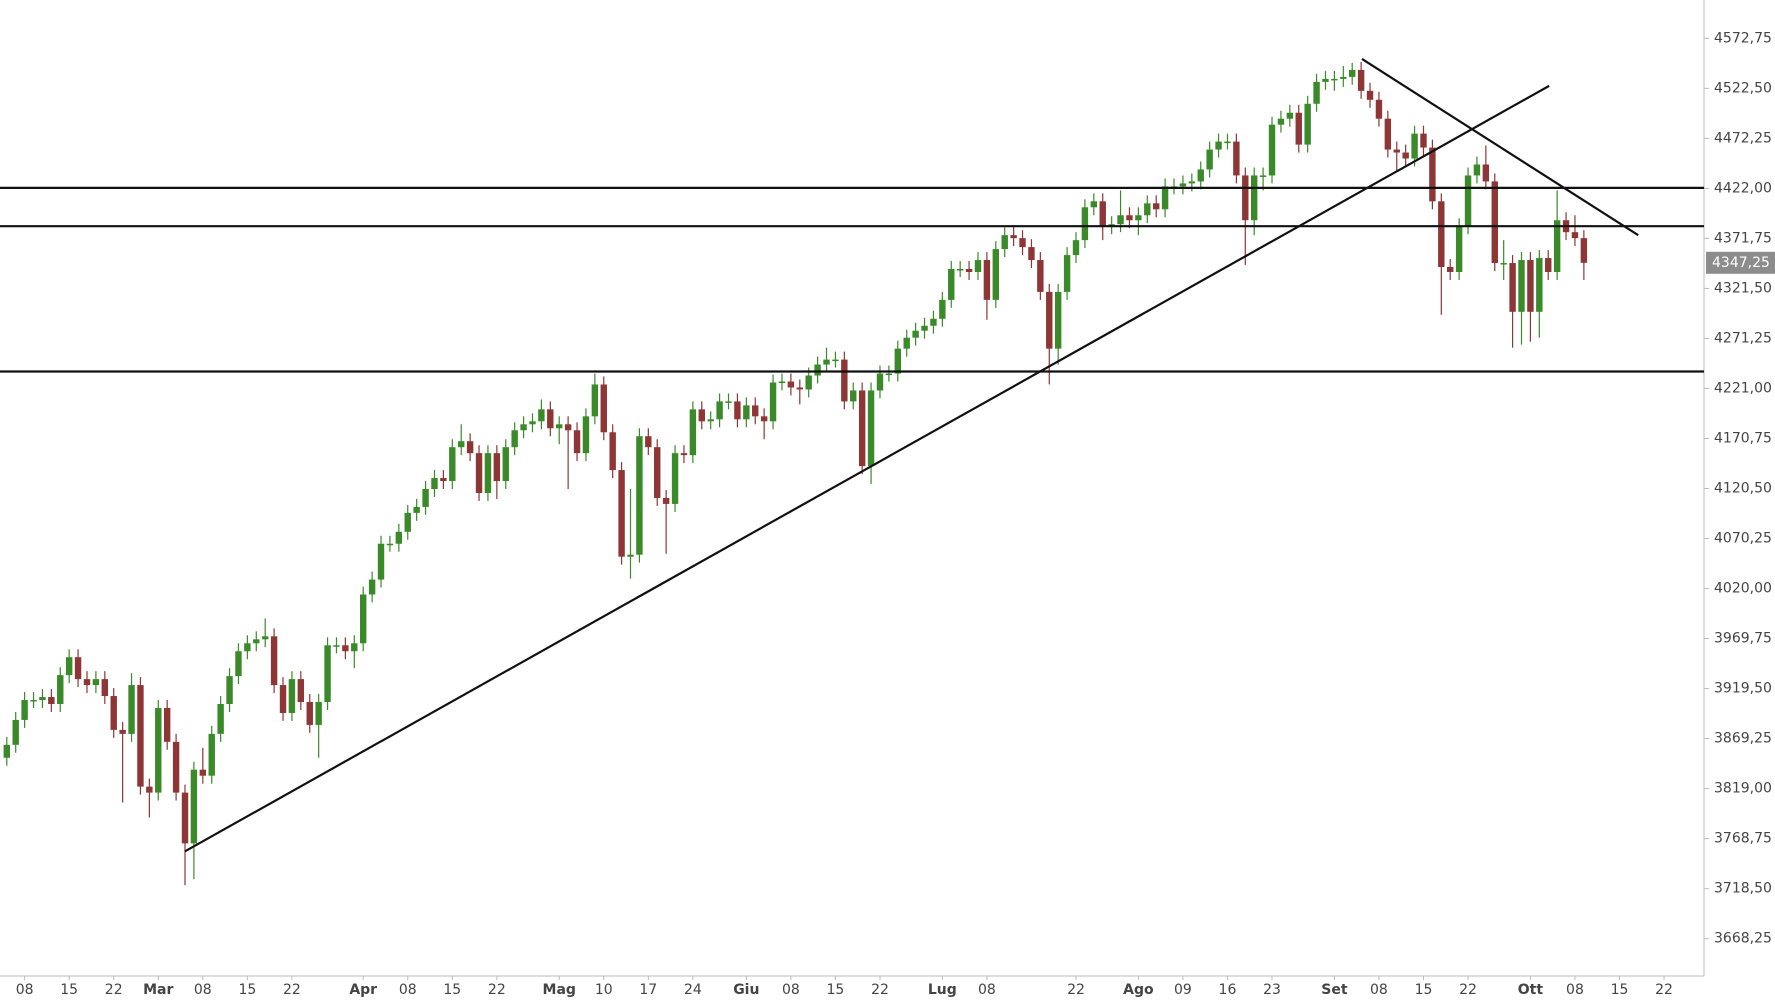 Image resolution: width=1775 pixels, height=1000 pixels. I want to click on x-tick-label: 09, so click(1183, 990).